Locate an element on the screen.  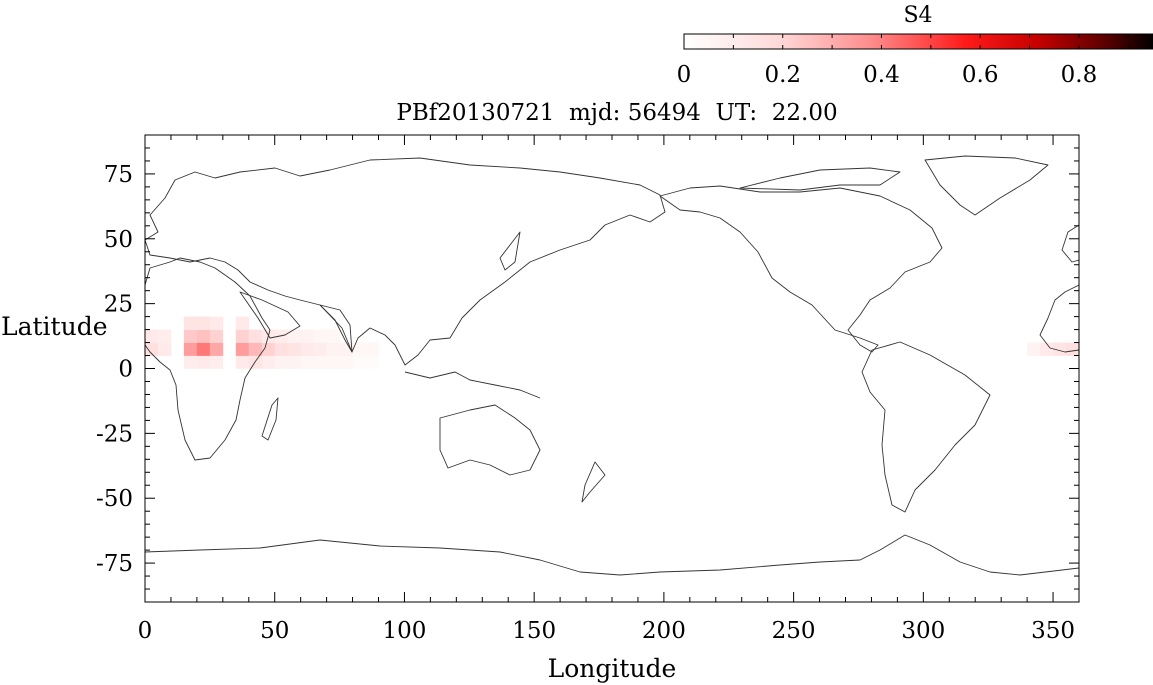
coastline-indonesia is located at coordinates (472, 385).